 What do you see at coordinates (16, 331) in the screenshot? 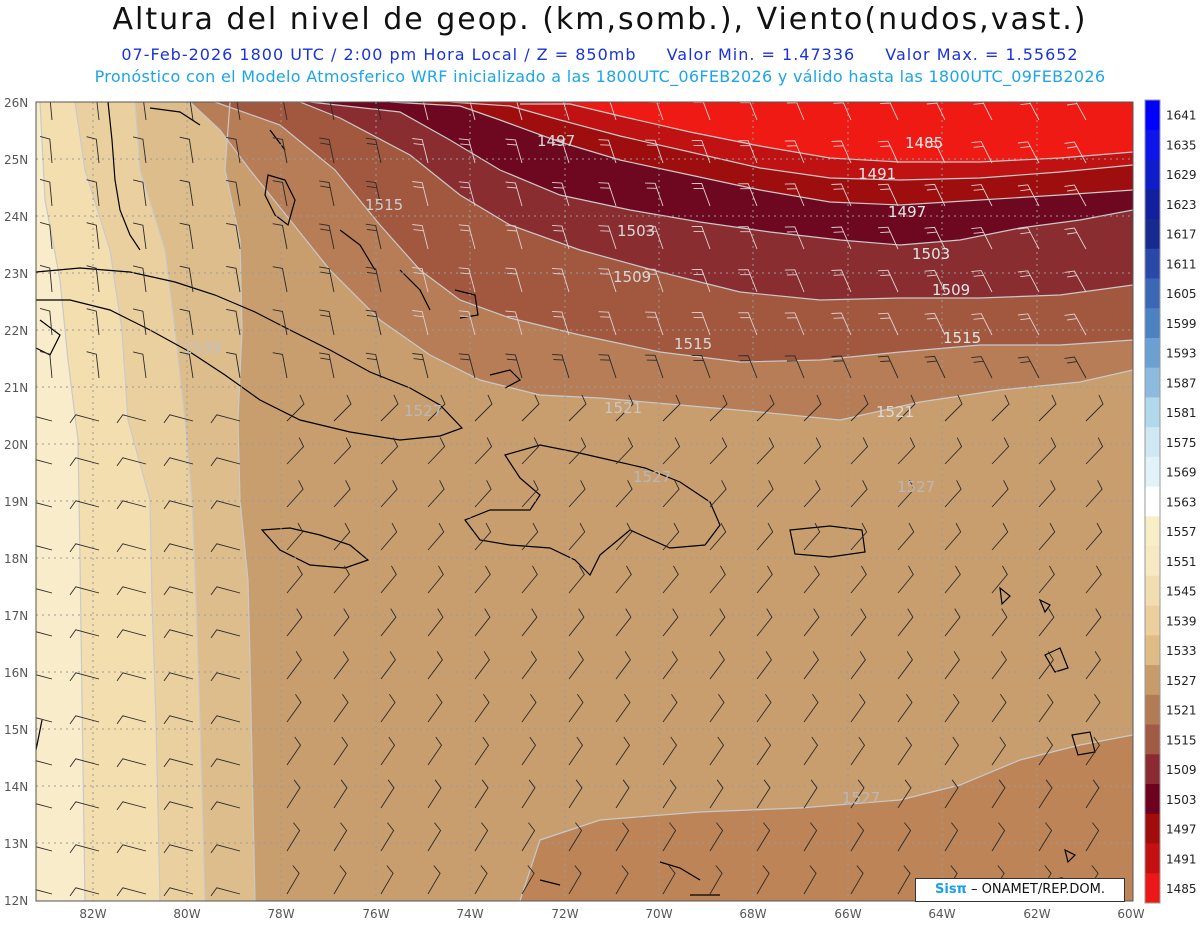
I see `lat-label: 22N` at bounding box center [16, 331].